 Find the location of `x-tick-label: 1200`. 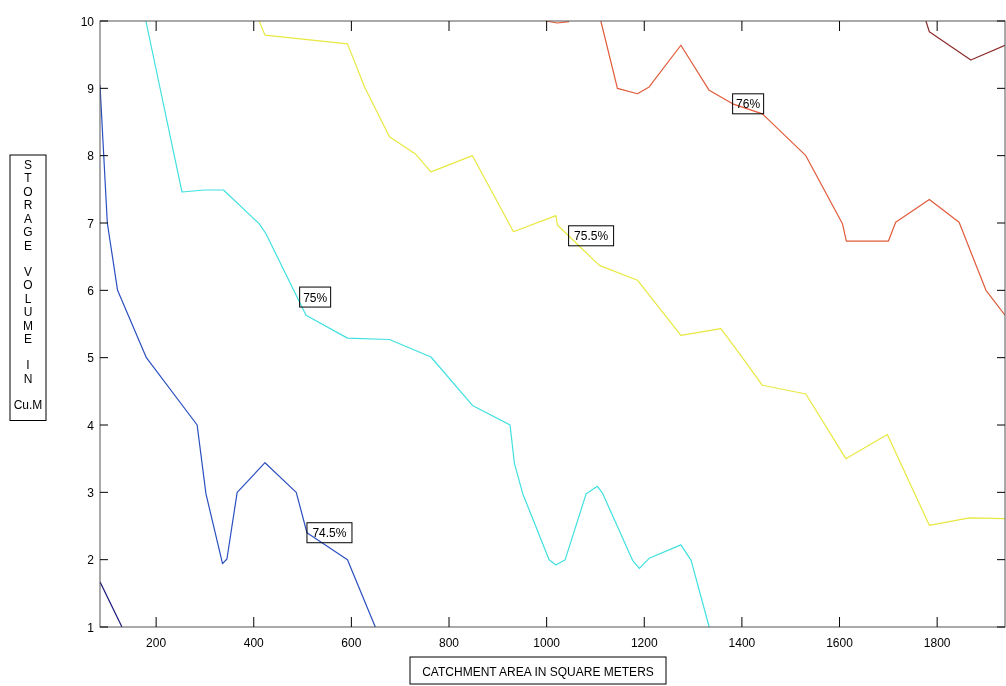

x-tick-label: 1200 is located at coordinates (644, 643).